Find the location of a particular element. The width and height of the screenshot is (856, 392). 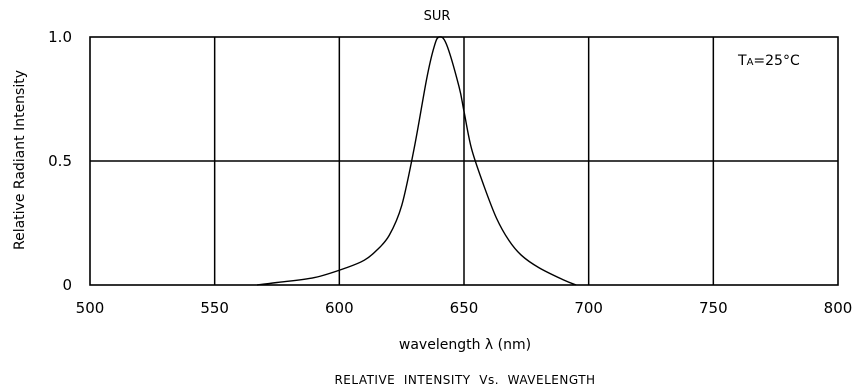

x-tick-labels: 500 550 600 650 700 750 800 is located at coordinates (464, 308).